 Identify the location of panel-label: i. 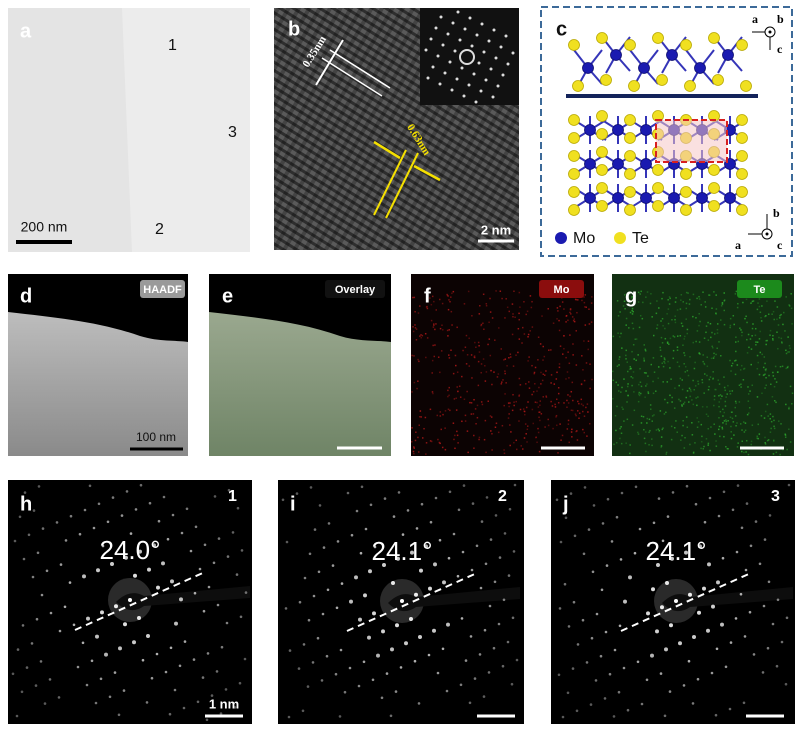
(293, 504).